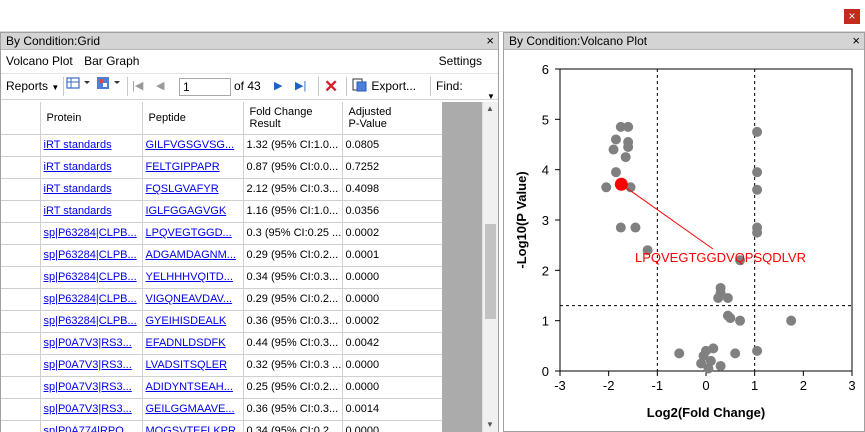  What do you see at coordinates (301, 86) in the screenshot?
I see `last-page-icon: ▶|` at bounding box center [301, 86].